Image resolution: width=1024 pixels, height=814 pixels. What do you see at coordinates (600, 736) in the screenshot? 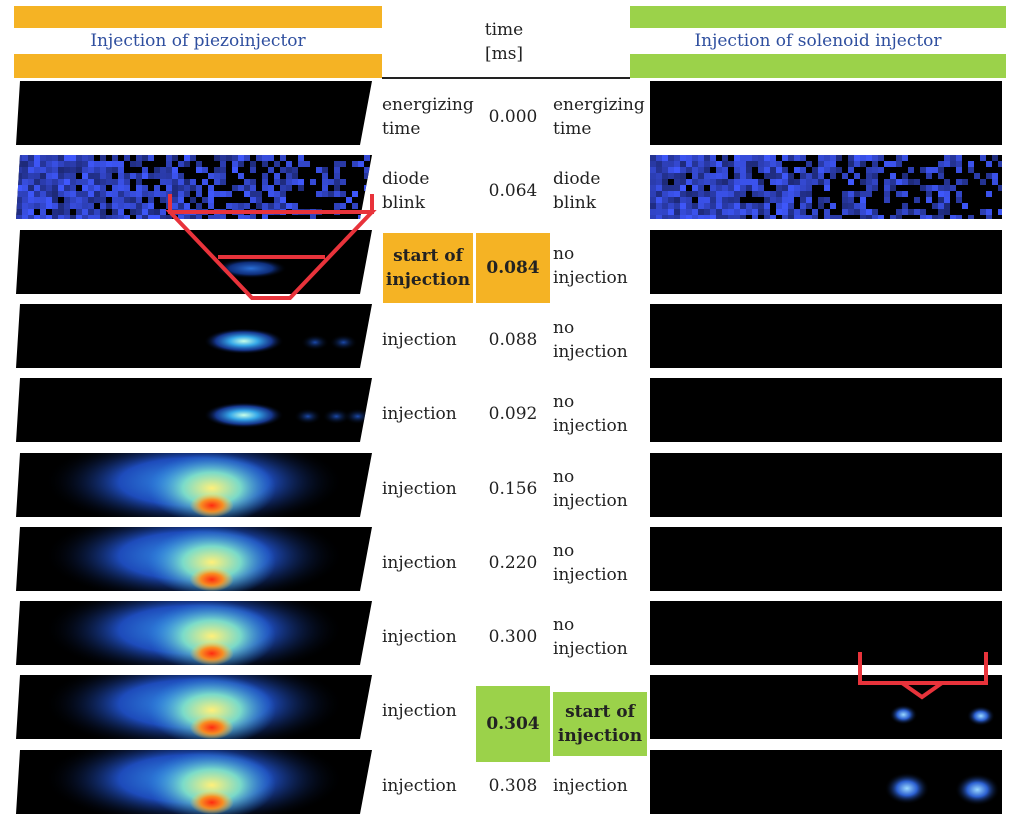
I see `solenoid-start-label-line: injection` at bounding box center [600, 736].